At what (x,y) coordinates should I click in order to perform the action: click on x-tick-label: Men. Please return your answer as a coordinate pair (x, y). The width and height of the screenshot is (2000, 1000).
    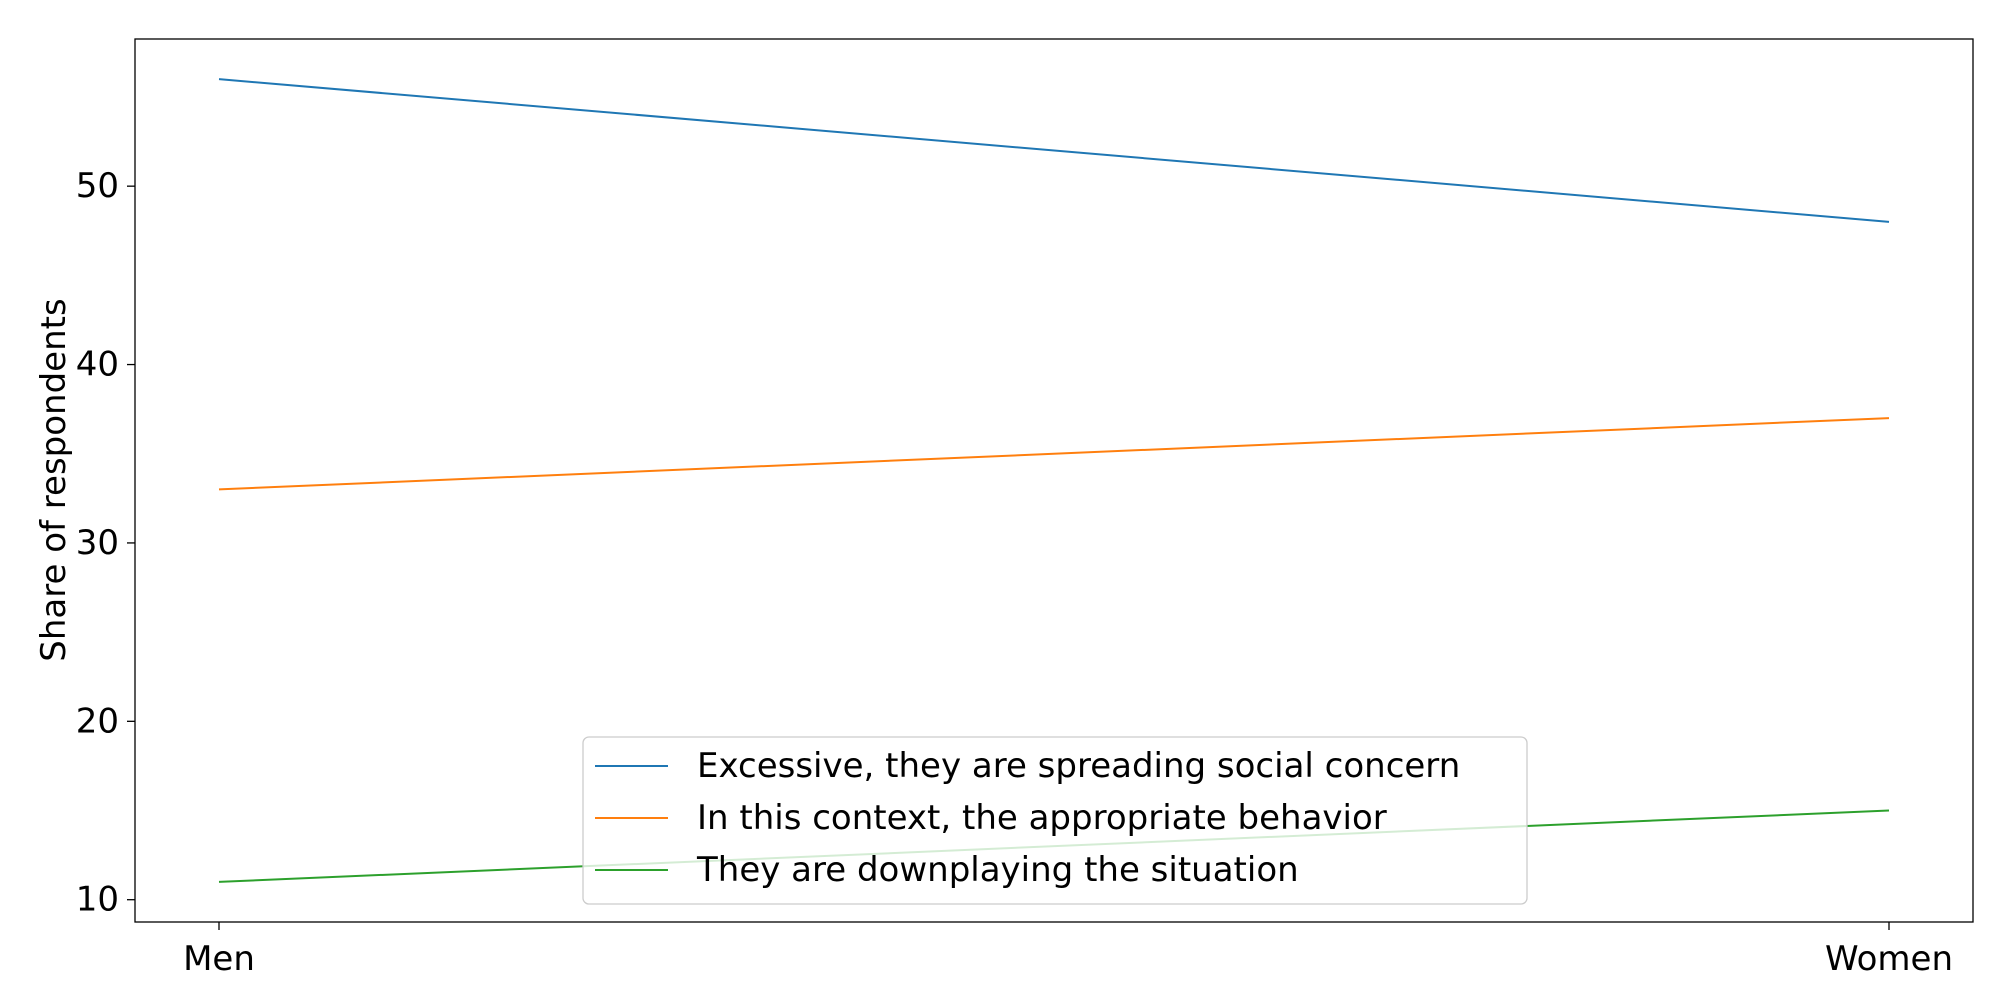
    Looking at the image, I should click on (219, 959).